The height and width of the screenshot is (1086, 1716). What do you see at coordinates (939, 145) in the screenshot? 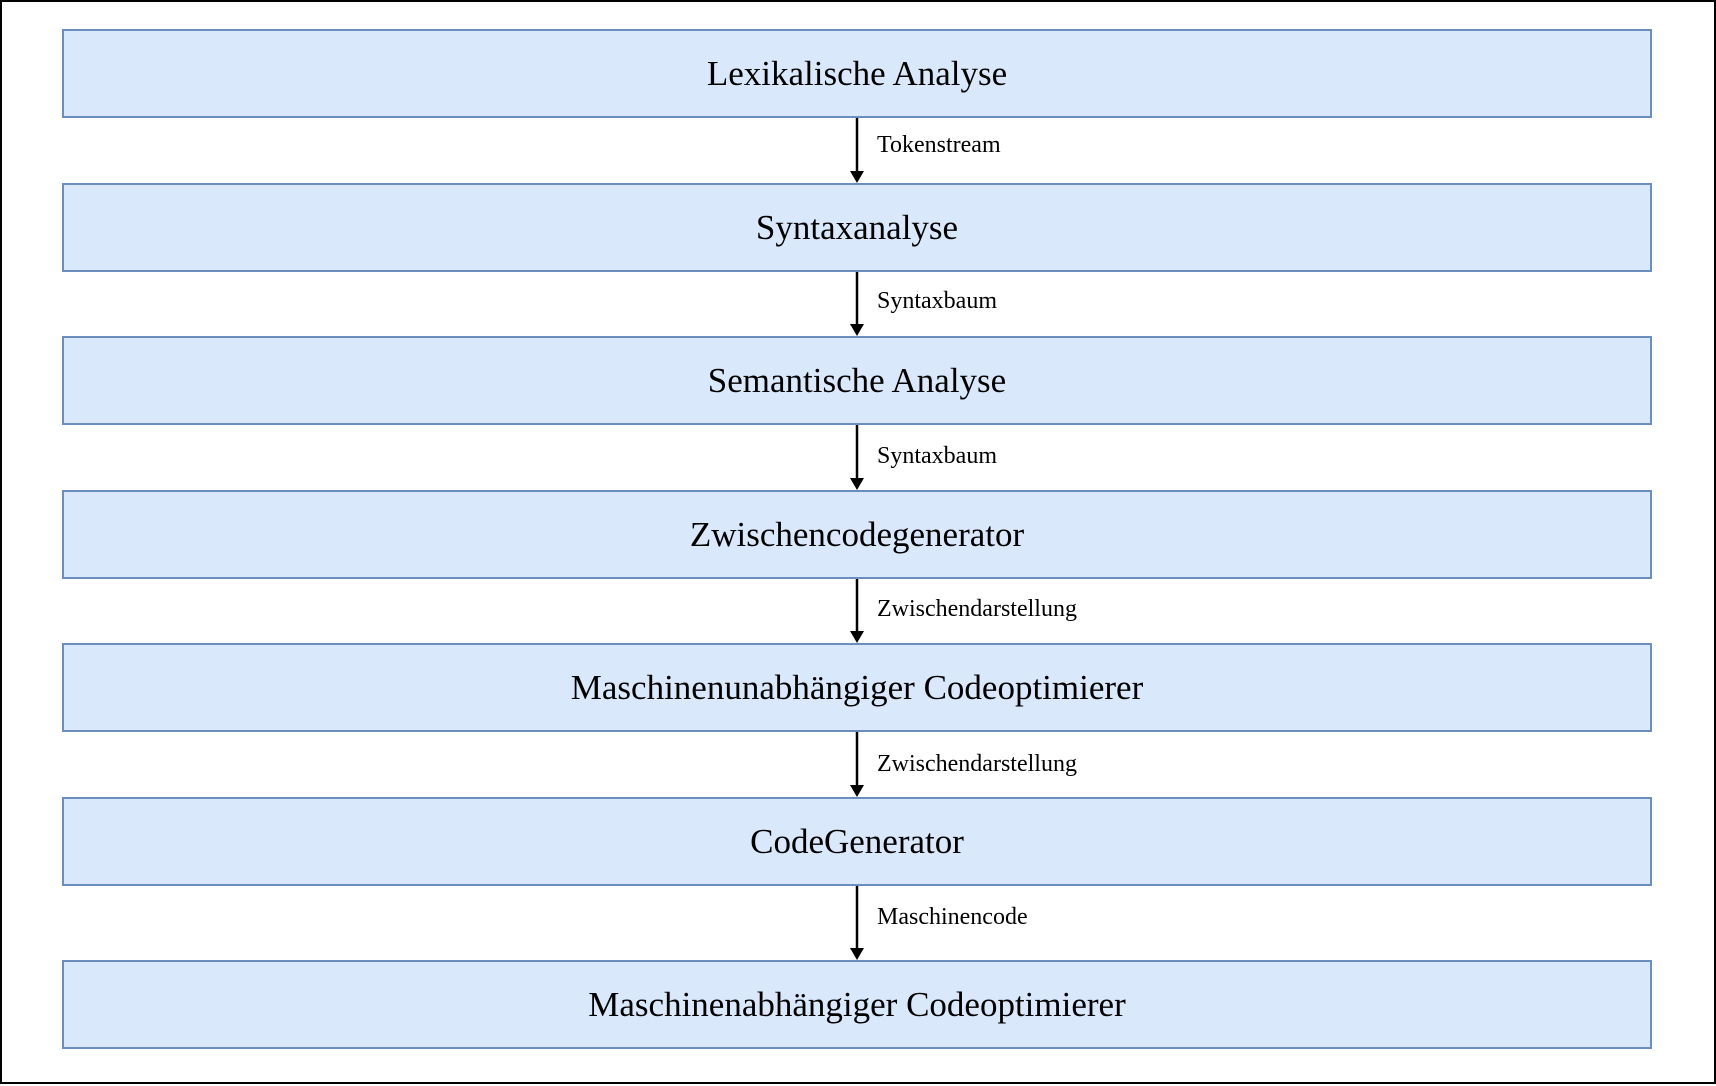
I see `edge-label: Tokenstream` at bounding box center [939, 145].